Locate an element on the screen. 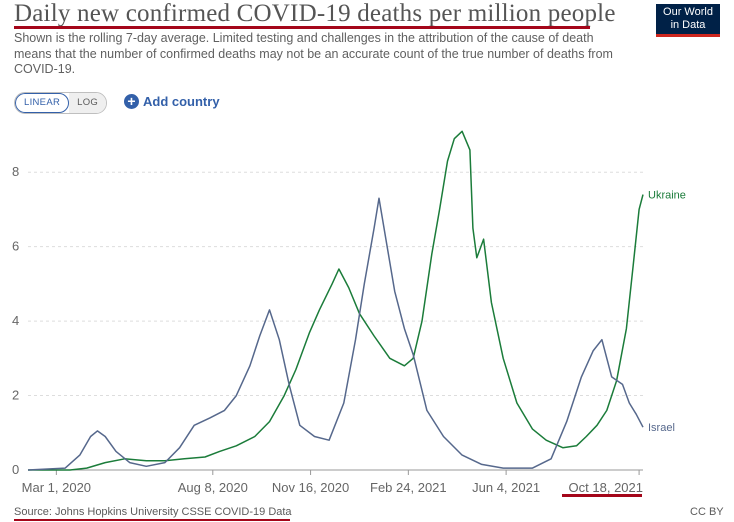  y-tick-label-6: 6 is located at coordinates (15, 246).